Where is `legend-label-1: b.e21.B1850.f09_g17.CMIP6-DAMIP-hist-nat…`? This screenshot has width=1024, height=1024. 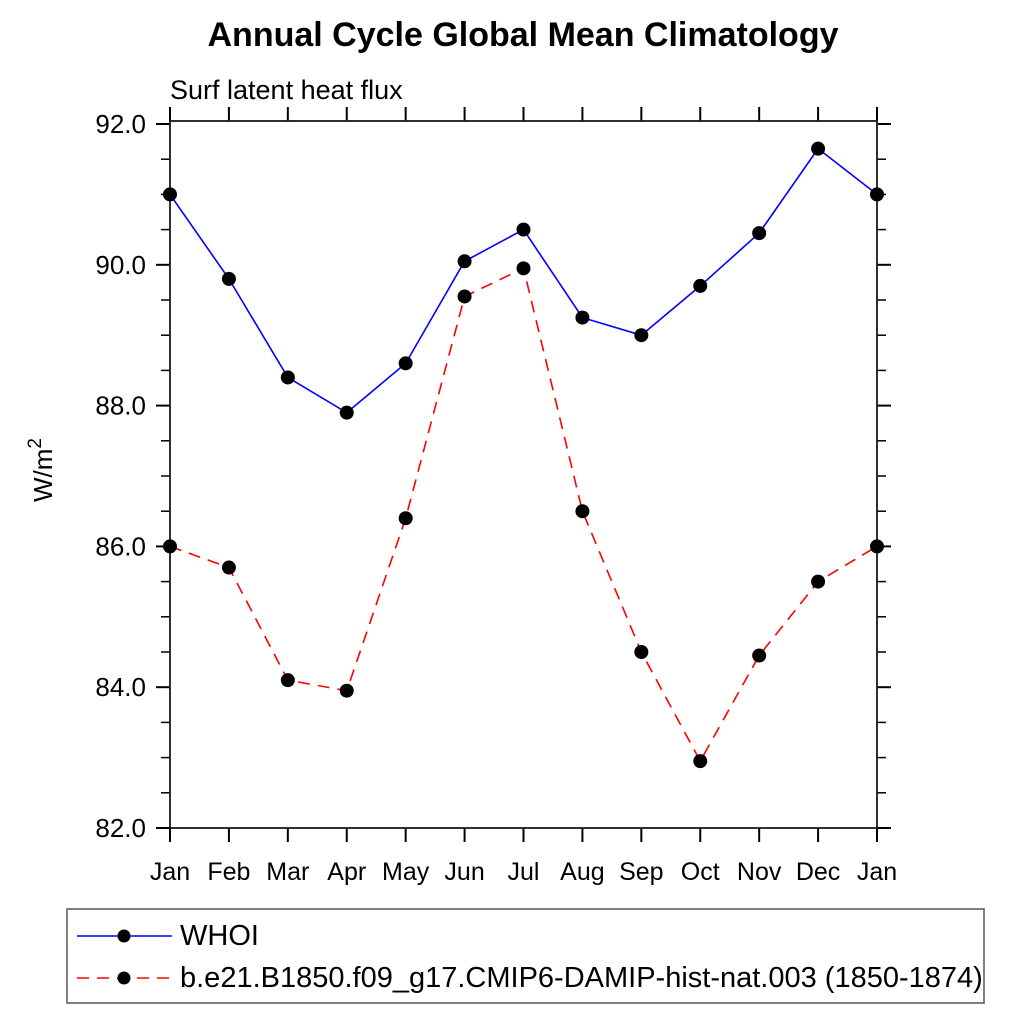
legend-label-1: b.e21.B1850.f09_g17.CMIP6-DAMIP-hist-nat… is located at coordinates (581, 978).